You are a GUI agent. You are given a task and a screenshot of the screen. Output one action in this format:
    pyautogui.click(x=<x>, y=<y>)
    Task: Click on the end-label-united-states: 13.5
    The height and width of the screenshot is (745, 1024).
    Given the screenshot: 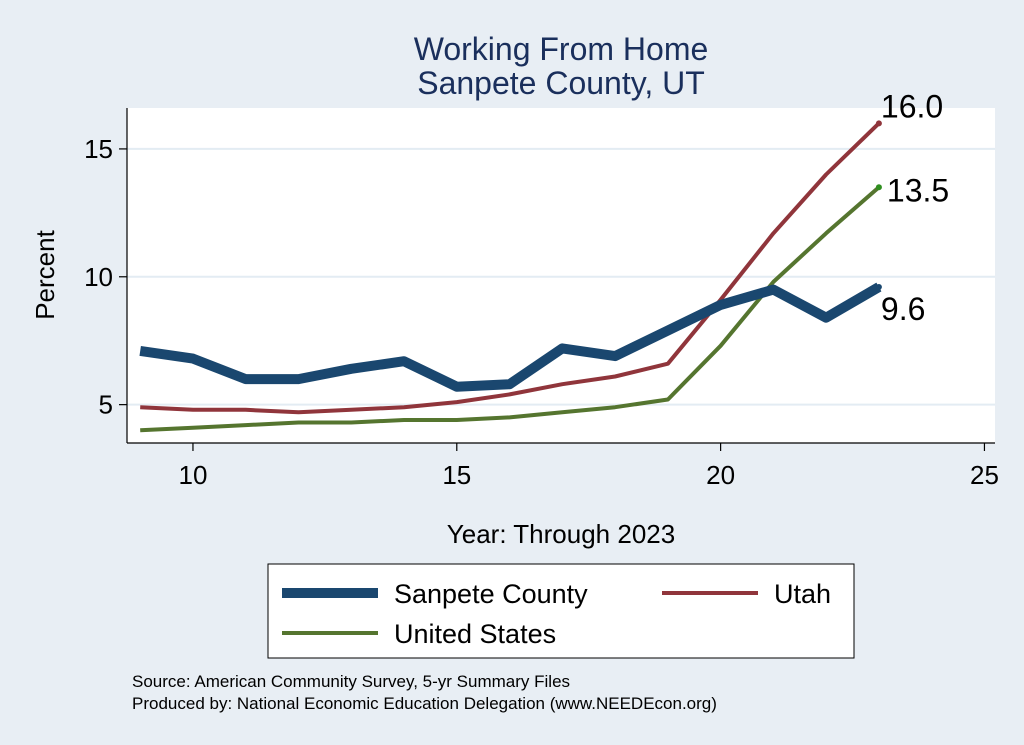 What is the action you would take?
    pyautogui.click(x=918, y=190)
    